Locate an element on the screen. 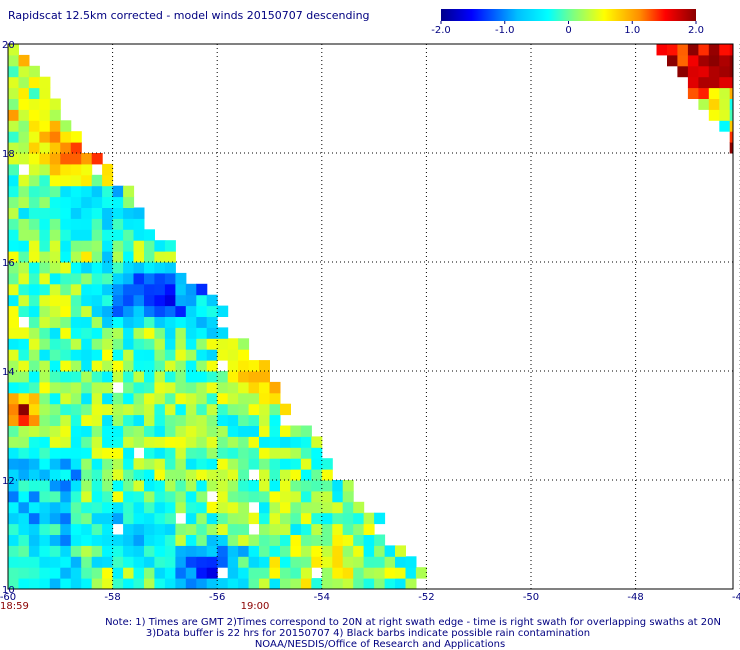 The width and height of the screenshot is (740, 650). x-tick-label: -48 is located at coordinates (635, 597).